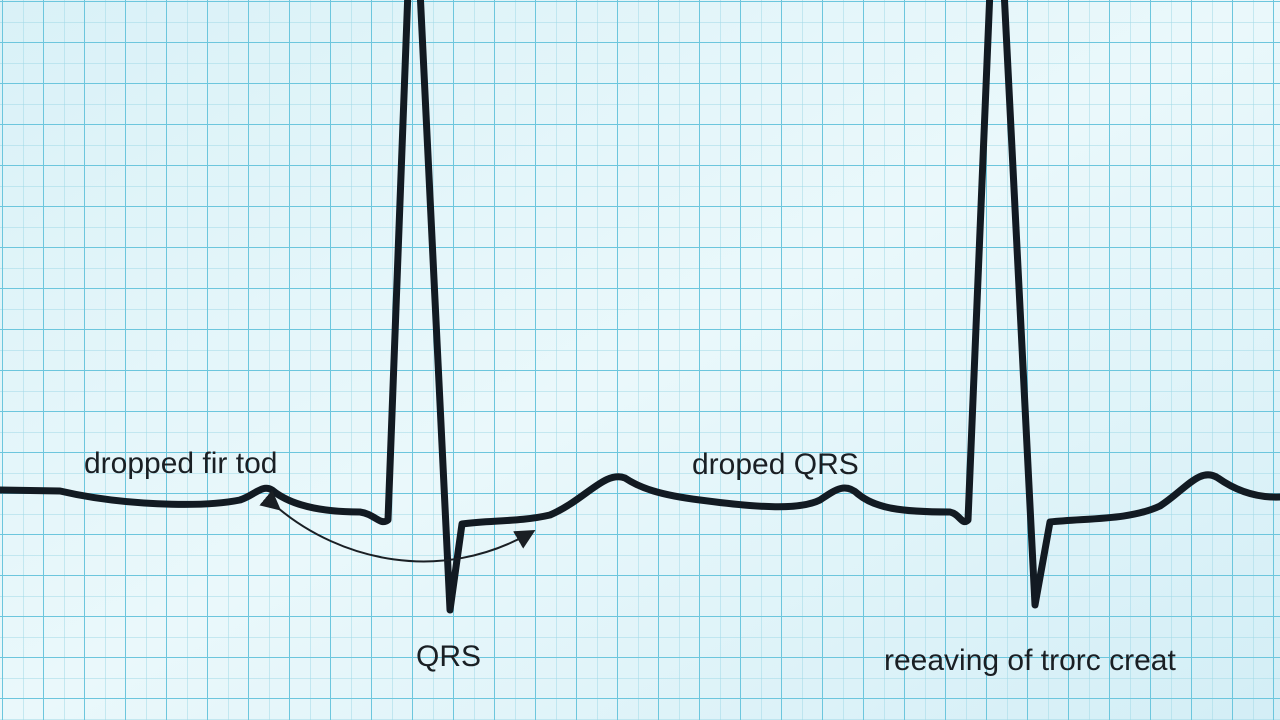 Image resolution: width=1280 pixels, height=720 pixels. I want to click on annotation: QRS, so click(448, 656).